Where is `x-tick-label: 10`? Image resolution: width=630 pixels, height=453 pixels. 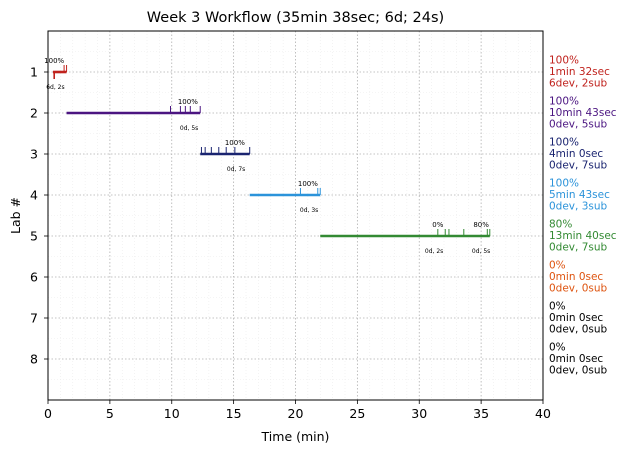
x-tick-label: 10 is located at coordinates (172, 413).